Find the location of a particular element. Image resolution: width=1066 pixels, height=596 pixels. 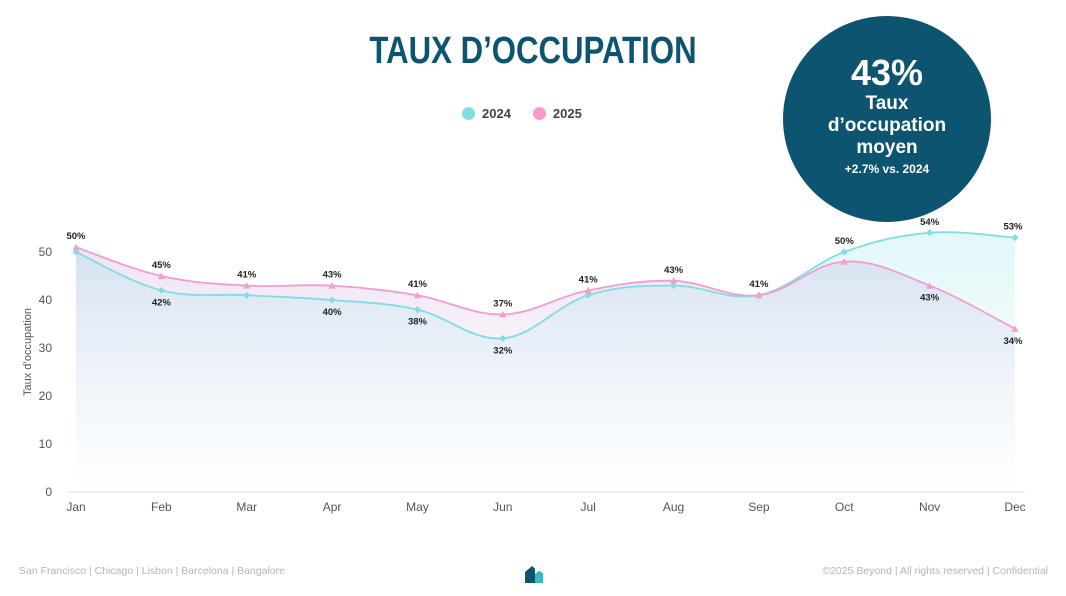

legend-item-2024: 2024 is located at coordinates (486, 113).